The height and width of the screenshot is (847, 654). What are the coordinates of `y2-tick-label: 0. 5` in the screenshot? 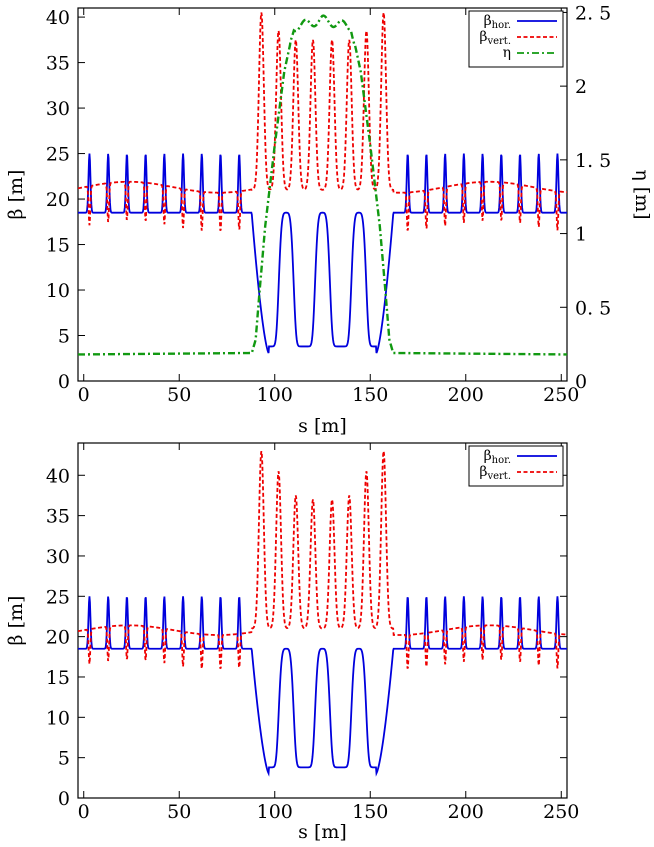 It's located at (593, 308).